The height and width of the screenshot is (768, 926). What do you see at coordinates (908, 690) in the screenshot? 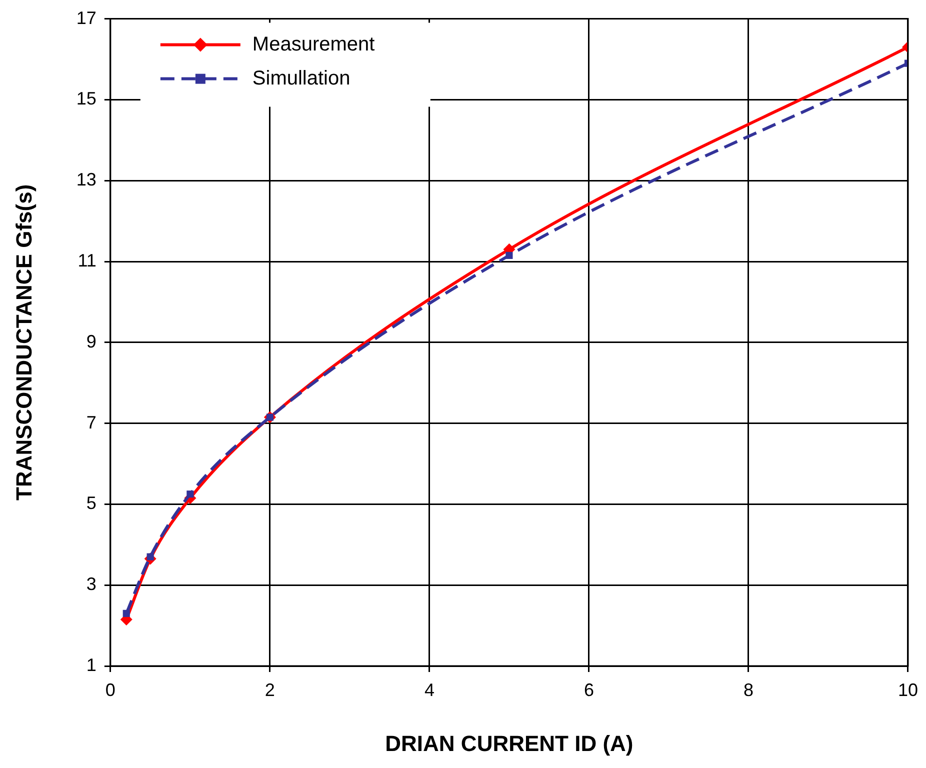
I see `x-tick-label: 10` at bounding box center [908, 690].